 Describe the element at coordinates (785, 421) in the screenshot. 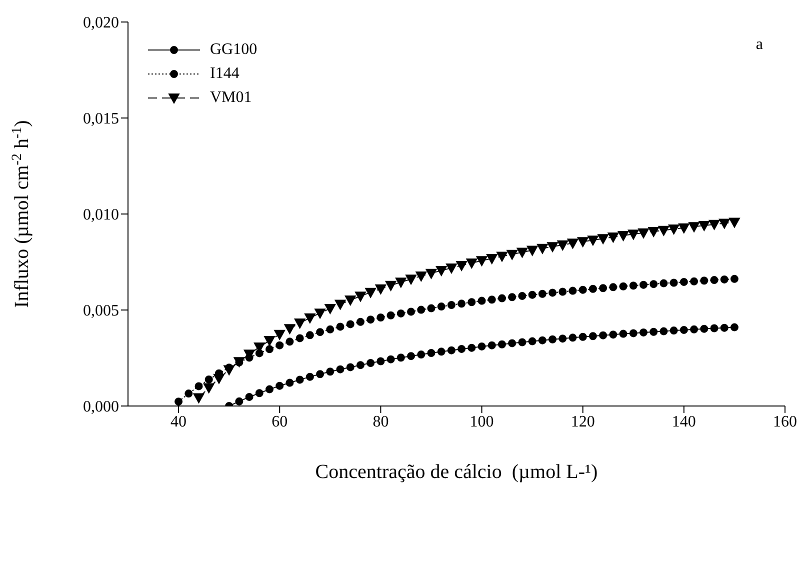

I see `x-tick-label: 160` at that location.